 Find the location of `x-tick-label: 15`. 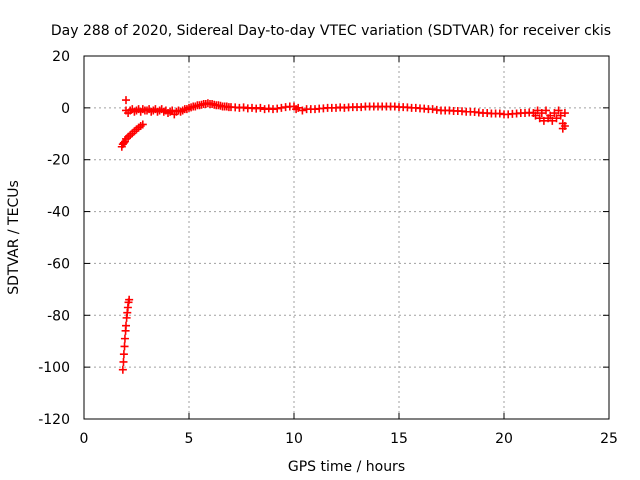

x-tick-label: 15 is located at coordinates (399, 439).